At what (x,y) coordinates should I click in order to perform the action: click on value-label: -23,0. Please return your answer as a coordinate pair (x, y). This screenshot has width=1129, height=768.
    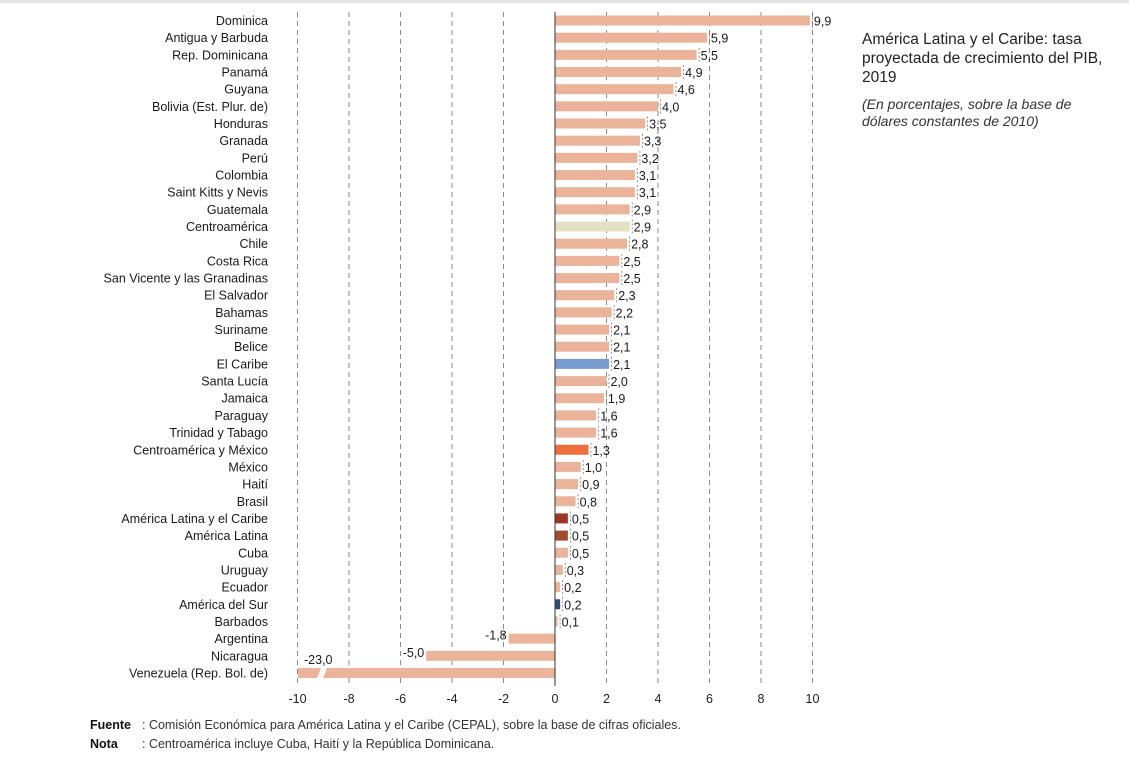
    Looking at the image, I should click on (318, 660).